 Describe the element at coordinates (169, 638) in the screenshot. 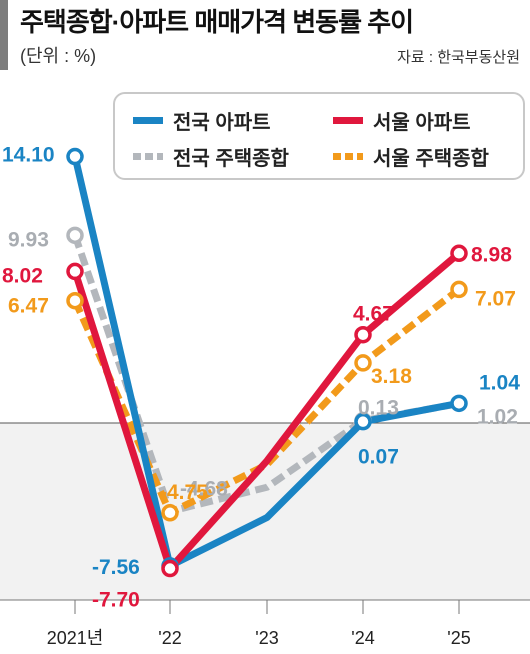

I see `x-tick-label: '22` at that location.